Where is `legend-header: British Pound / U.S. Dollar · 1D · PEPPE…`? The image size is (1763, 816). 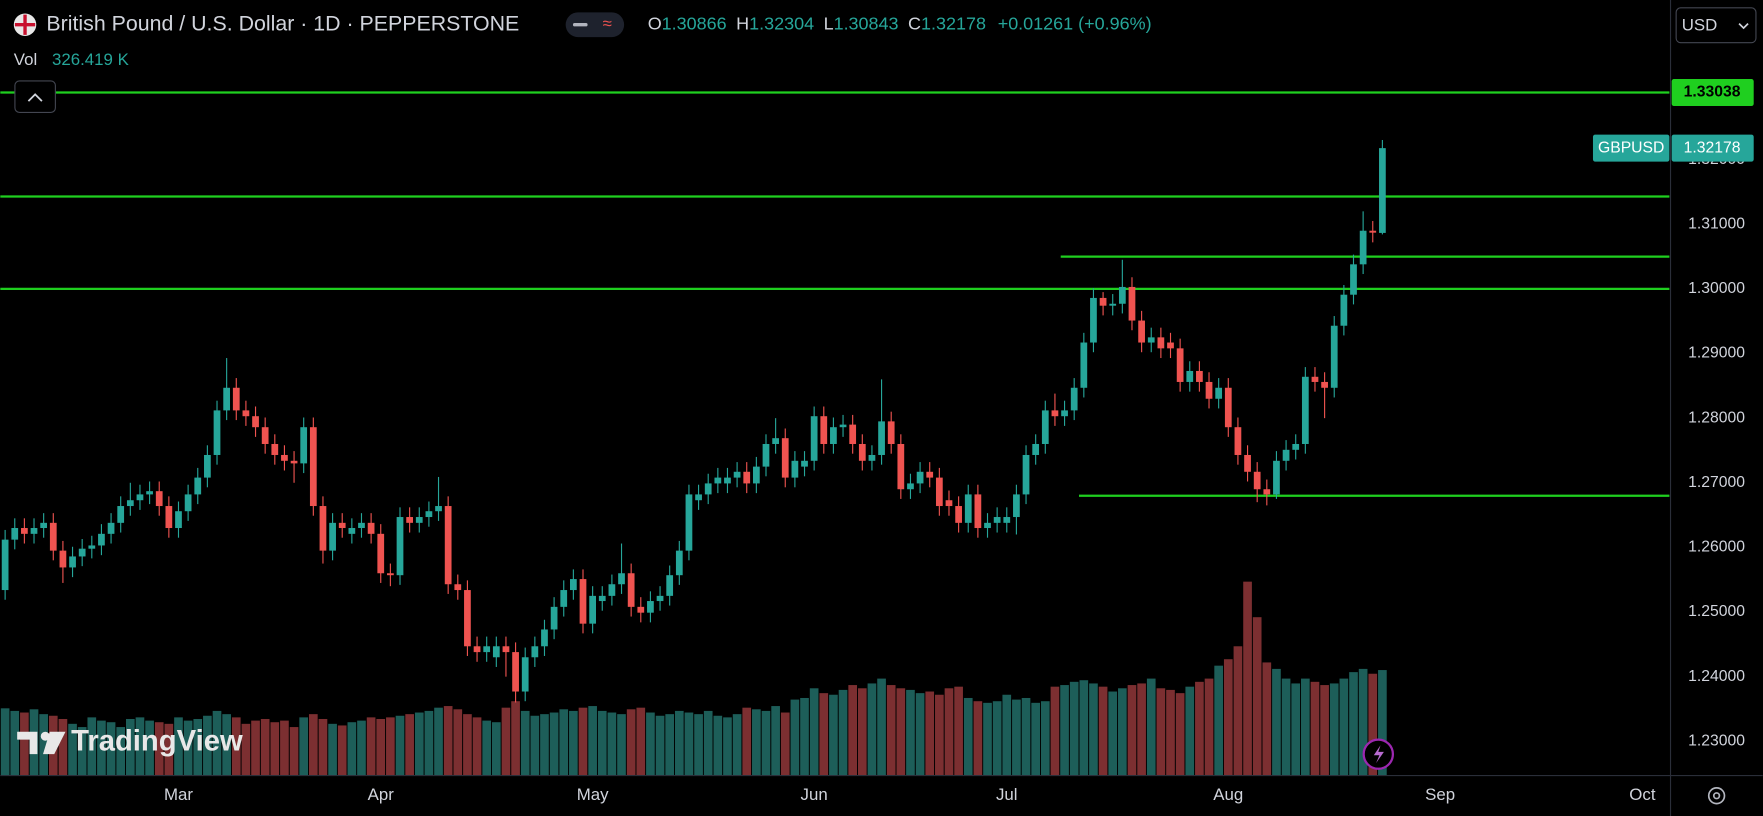 legend-header: British Pound / U.S. Dollar · 1D · PEPPE… is located at coordinates (582, 62).